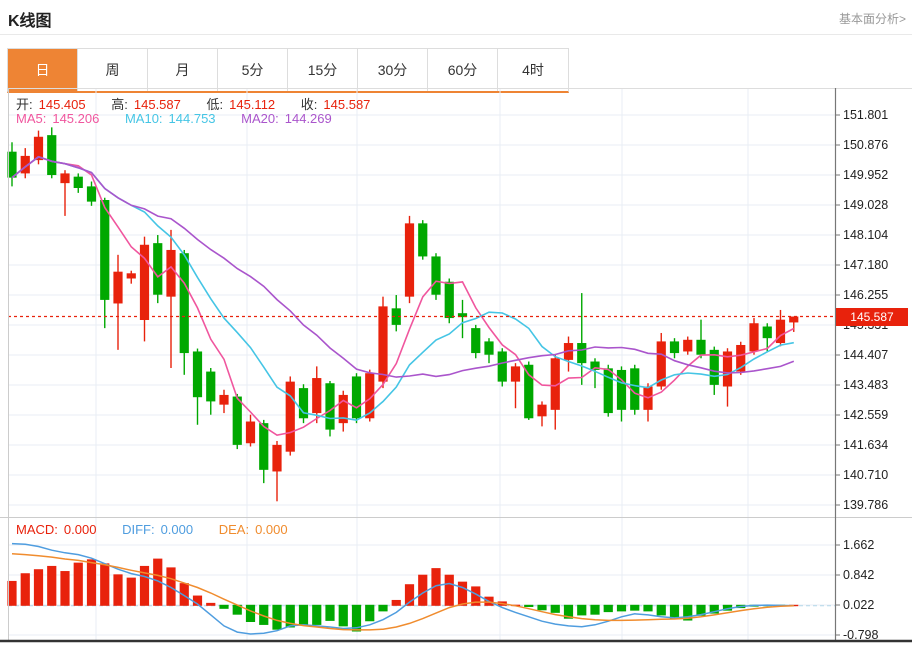 The image size is (912, 649). I want to click on tab-15分: 15分, so click(323, 70).